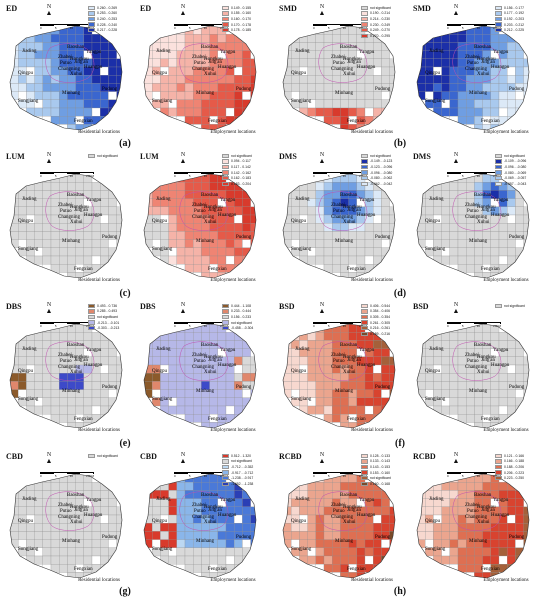  What do you see at coordinates (433, 371) in the screenshot?
I see `district-label: Qingpu` at bounding box center [433, 371].